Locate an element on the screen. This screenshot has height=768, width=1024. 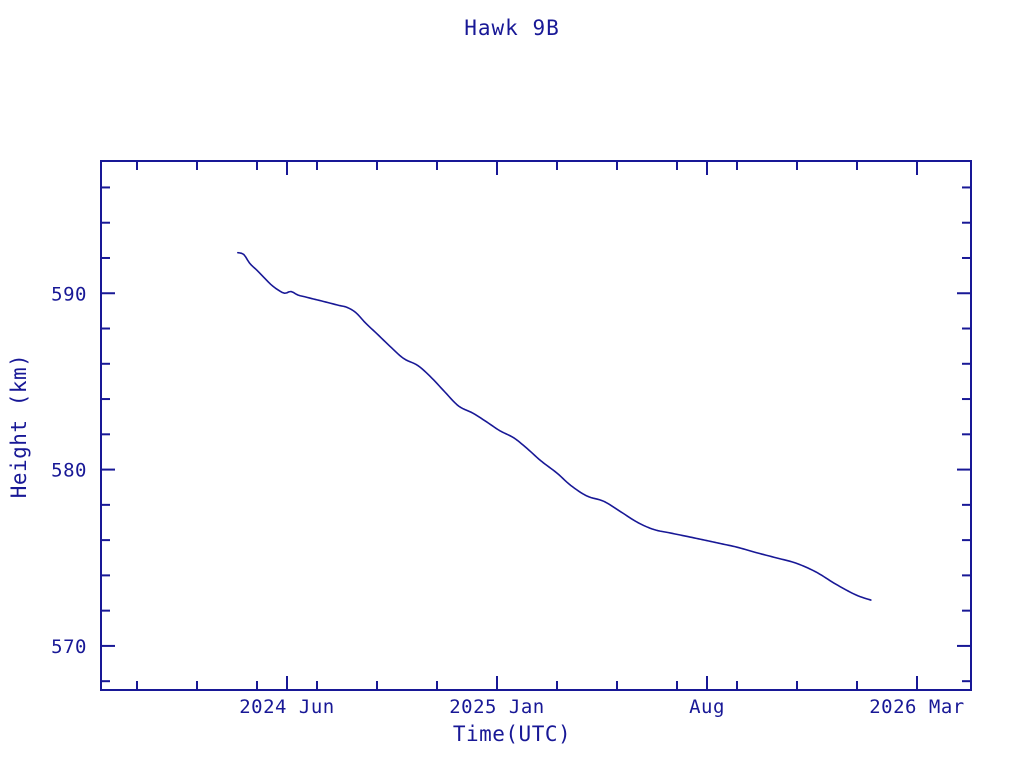
x-axis-title: Time(UTC) is located at coordinates (512, 734).